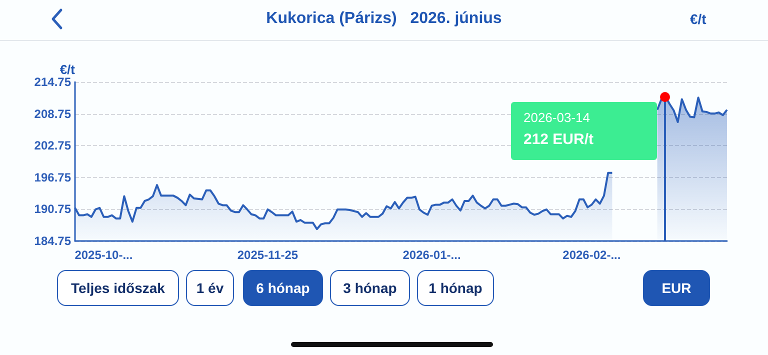 The width and height of the screenshot is (768, 355). Describe the element at coordinates (53, 241) in the screenshot. I see `y-tick-label: 184.75` at that location.